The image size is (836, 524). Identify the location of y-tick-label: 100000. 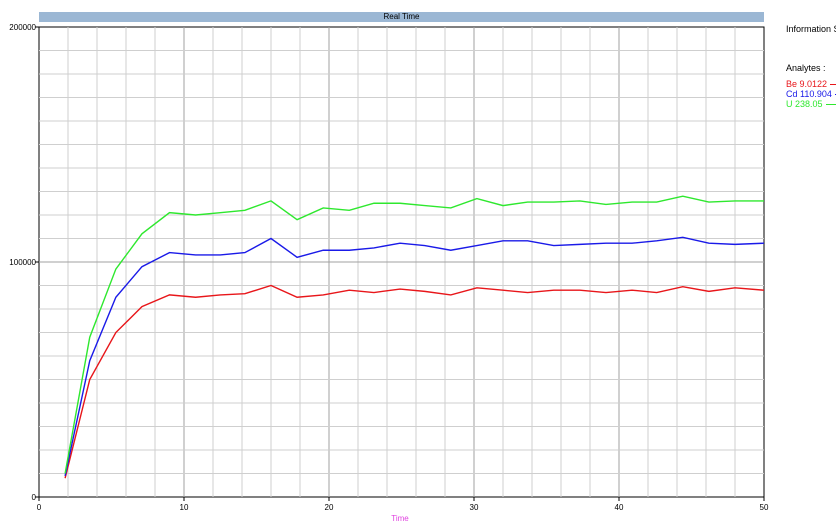
(22, 262).